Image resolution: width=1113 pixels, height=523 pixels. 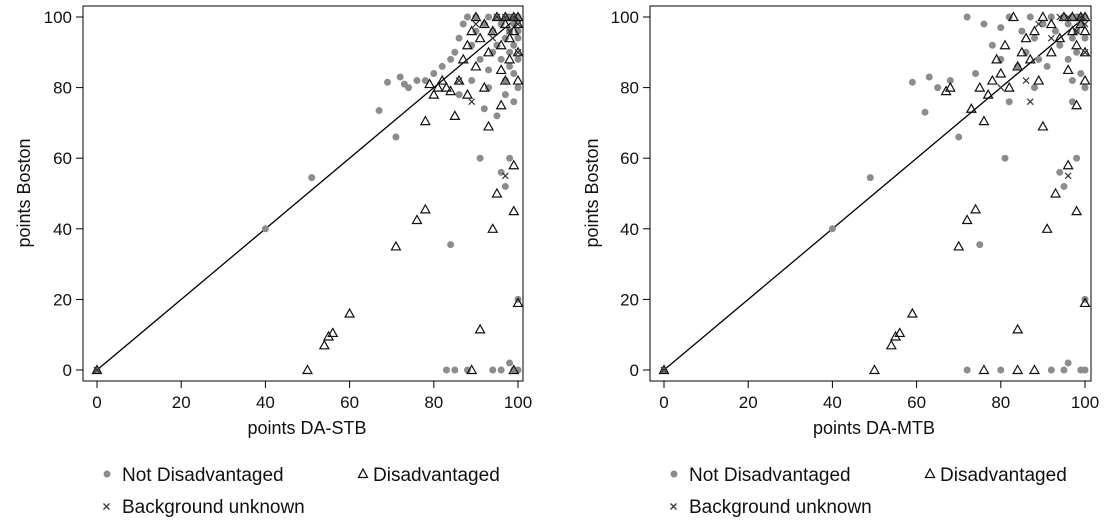 I want to click on legend-label-not-disadvantaged: Not Disadvantaged, so click(x=203, y=475).